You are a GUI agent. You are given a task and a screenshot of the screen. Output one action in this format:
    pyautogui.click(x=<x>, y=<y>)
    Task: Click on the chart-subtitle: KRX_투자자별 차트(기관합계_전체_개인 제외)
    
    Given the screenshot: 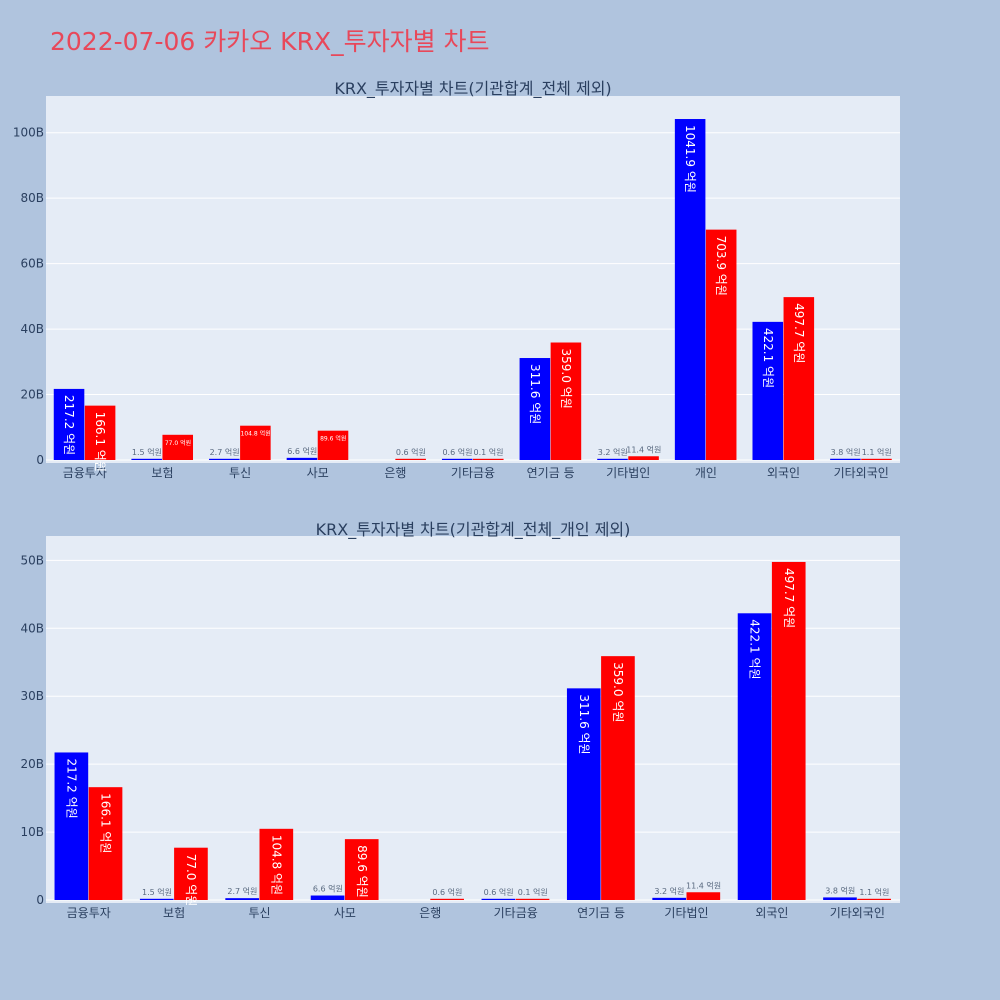 What is the action you would take?
    pyautogui.click(x=473, y=530)
    